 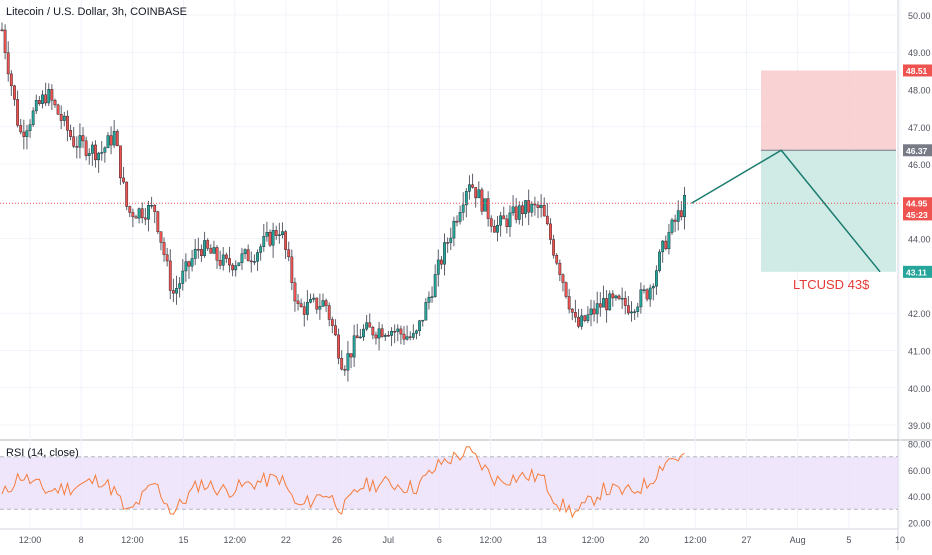 I want to click on position-tool, so click(x=828, y=171).